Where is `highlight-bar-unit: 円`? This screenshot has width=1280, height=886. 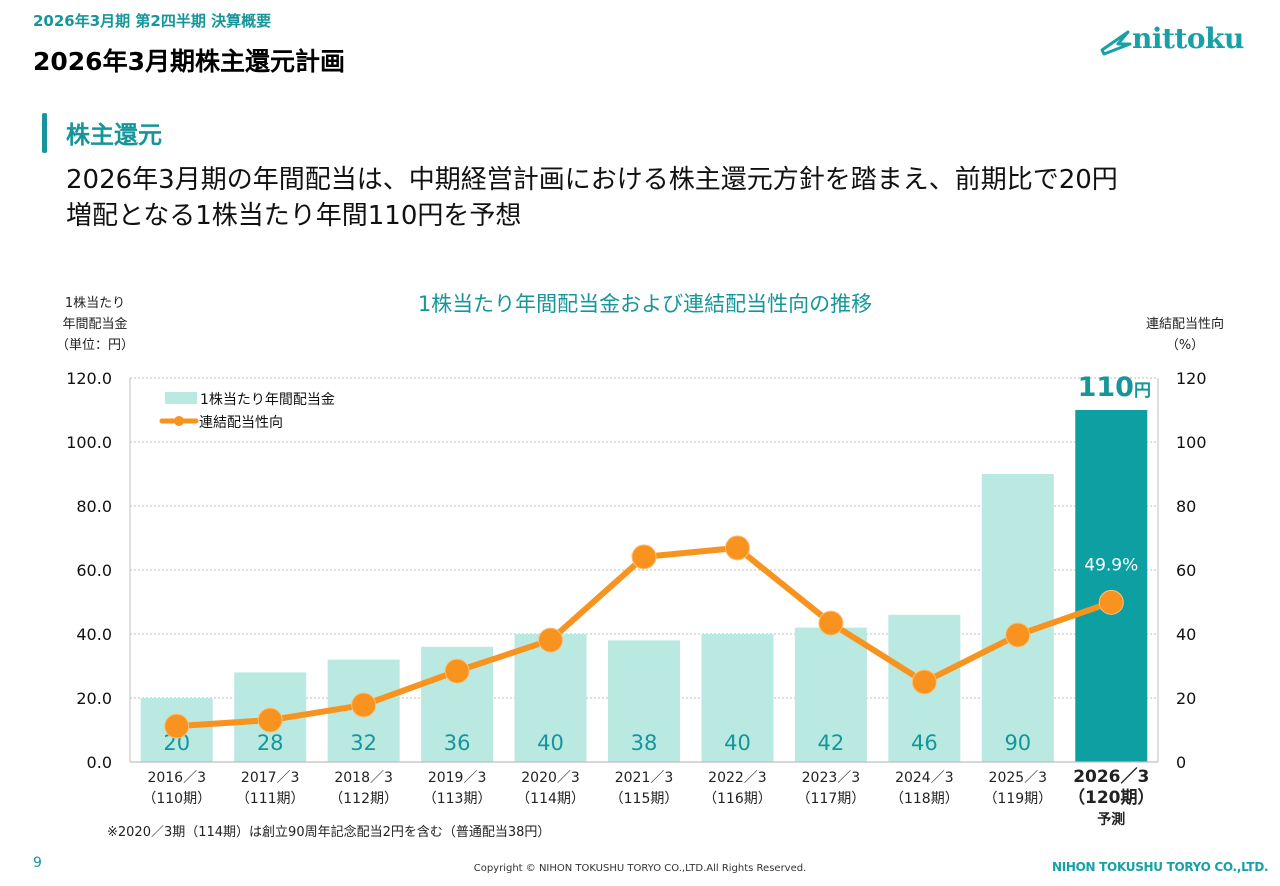
highlight-bar-unit: 円 is located at coordinates (1142, 391).